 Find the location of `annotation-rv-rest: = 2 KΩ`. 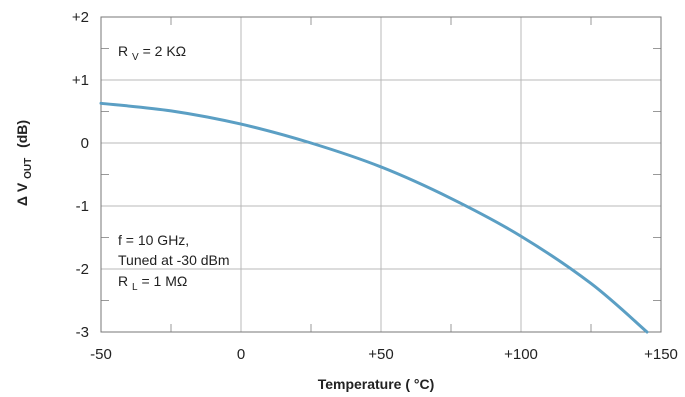

annotation-rv-rest: = 2 KΩ is located at coordinates (165, 51).